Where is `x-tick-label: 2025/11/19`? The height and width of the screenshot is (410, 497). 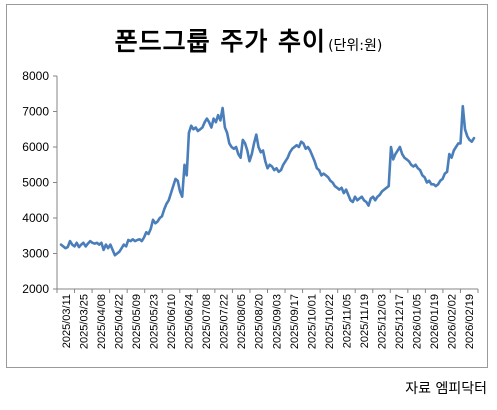
x-tick-label: 2025/11/19 is located at coordinates (365, 321).